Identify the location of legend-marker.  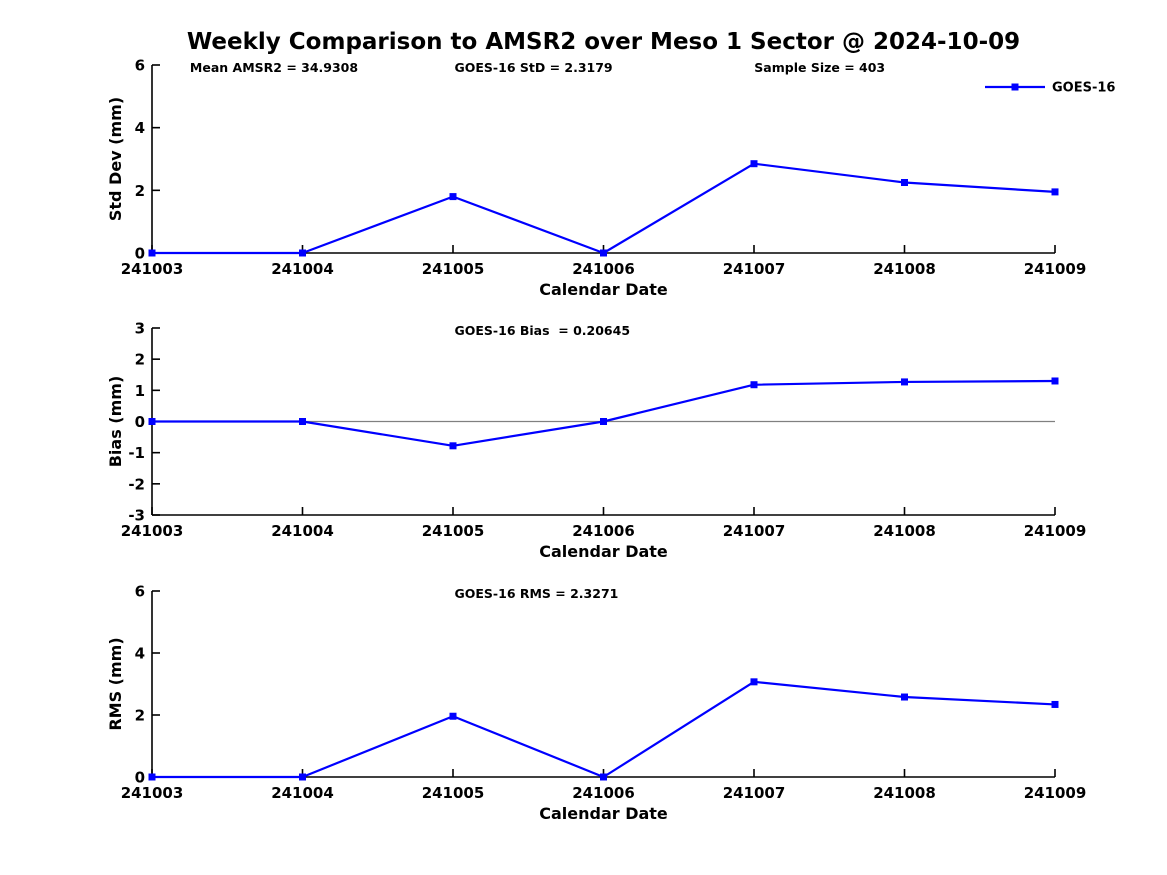
(1015, 87).